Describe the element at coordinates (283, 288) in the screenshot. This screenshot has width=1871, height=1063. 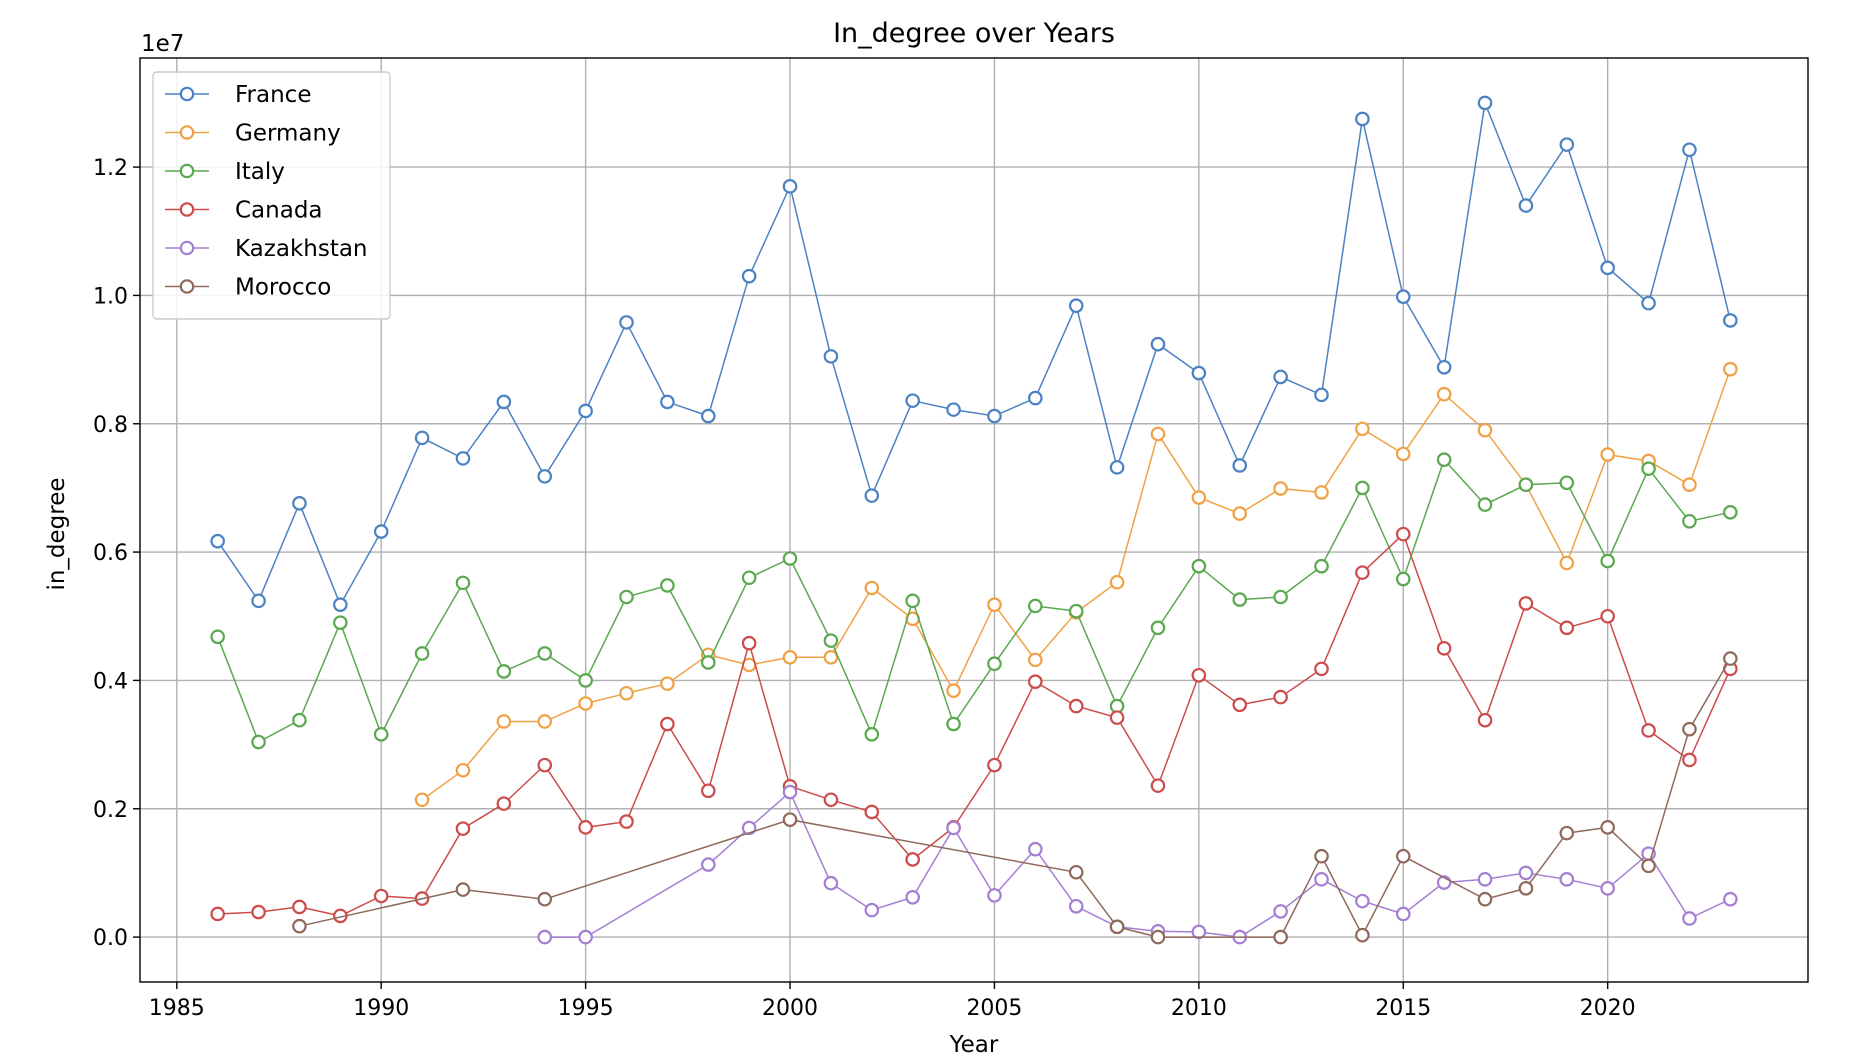
I see `legend-label-morocco: Morocco` at that location.